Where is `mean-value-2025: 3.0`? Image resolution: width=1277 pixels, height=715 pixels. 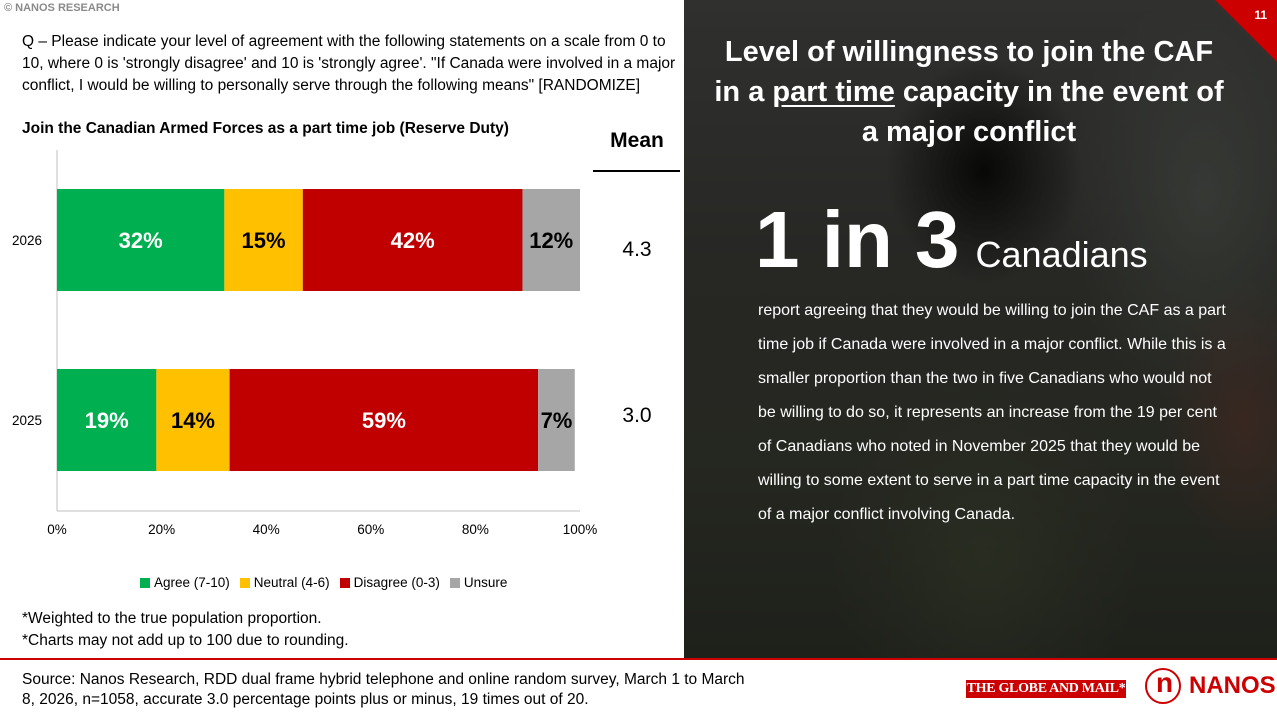
mean-value-2025: 3.0 is located at coordinates (637, 415).